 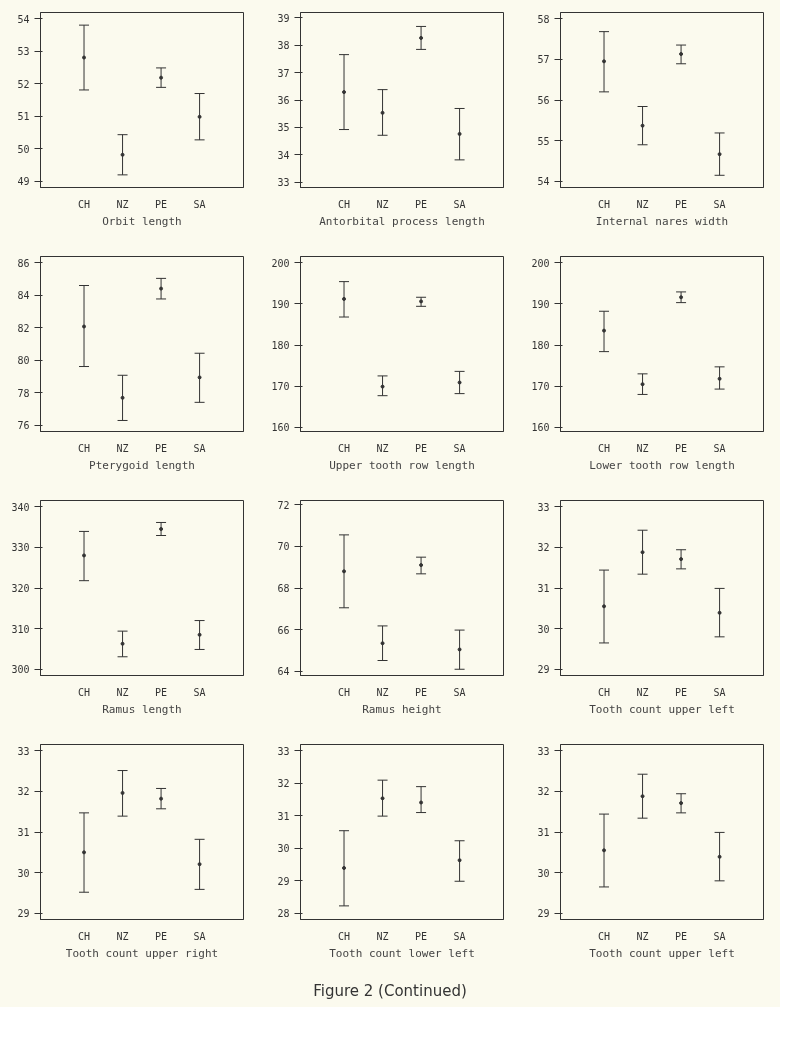 I want to click on y-tick-label: 39, so click(x=283, y=18).